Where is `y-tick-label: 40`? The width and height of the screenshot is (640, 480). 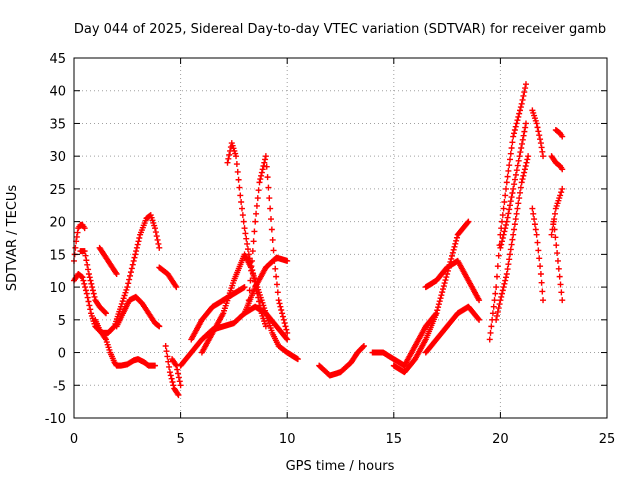
y-tick-label: 40 is located at coordinates (57, 92).